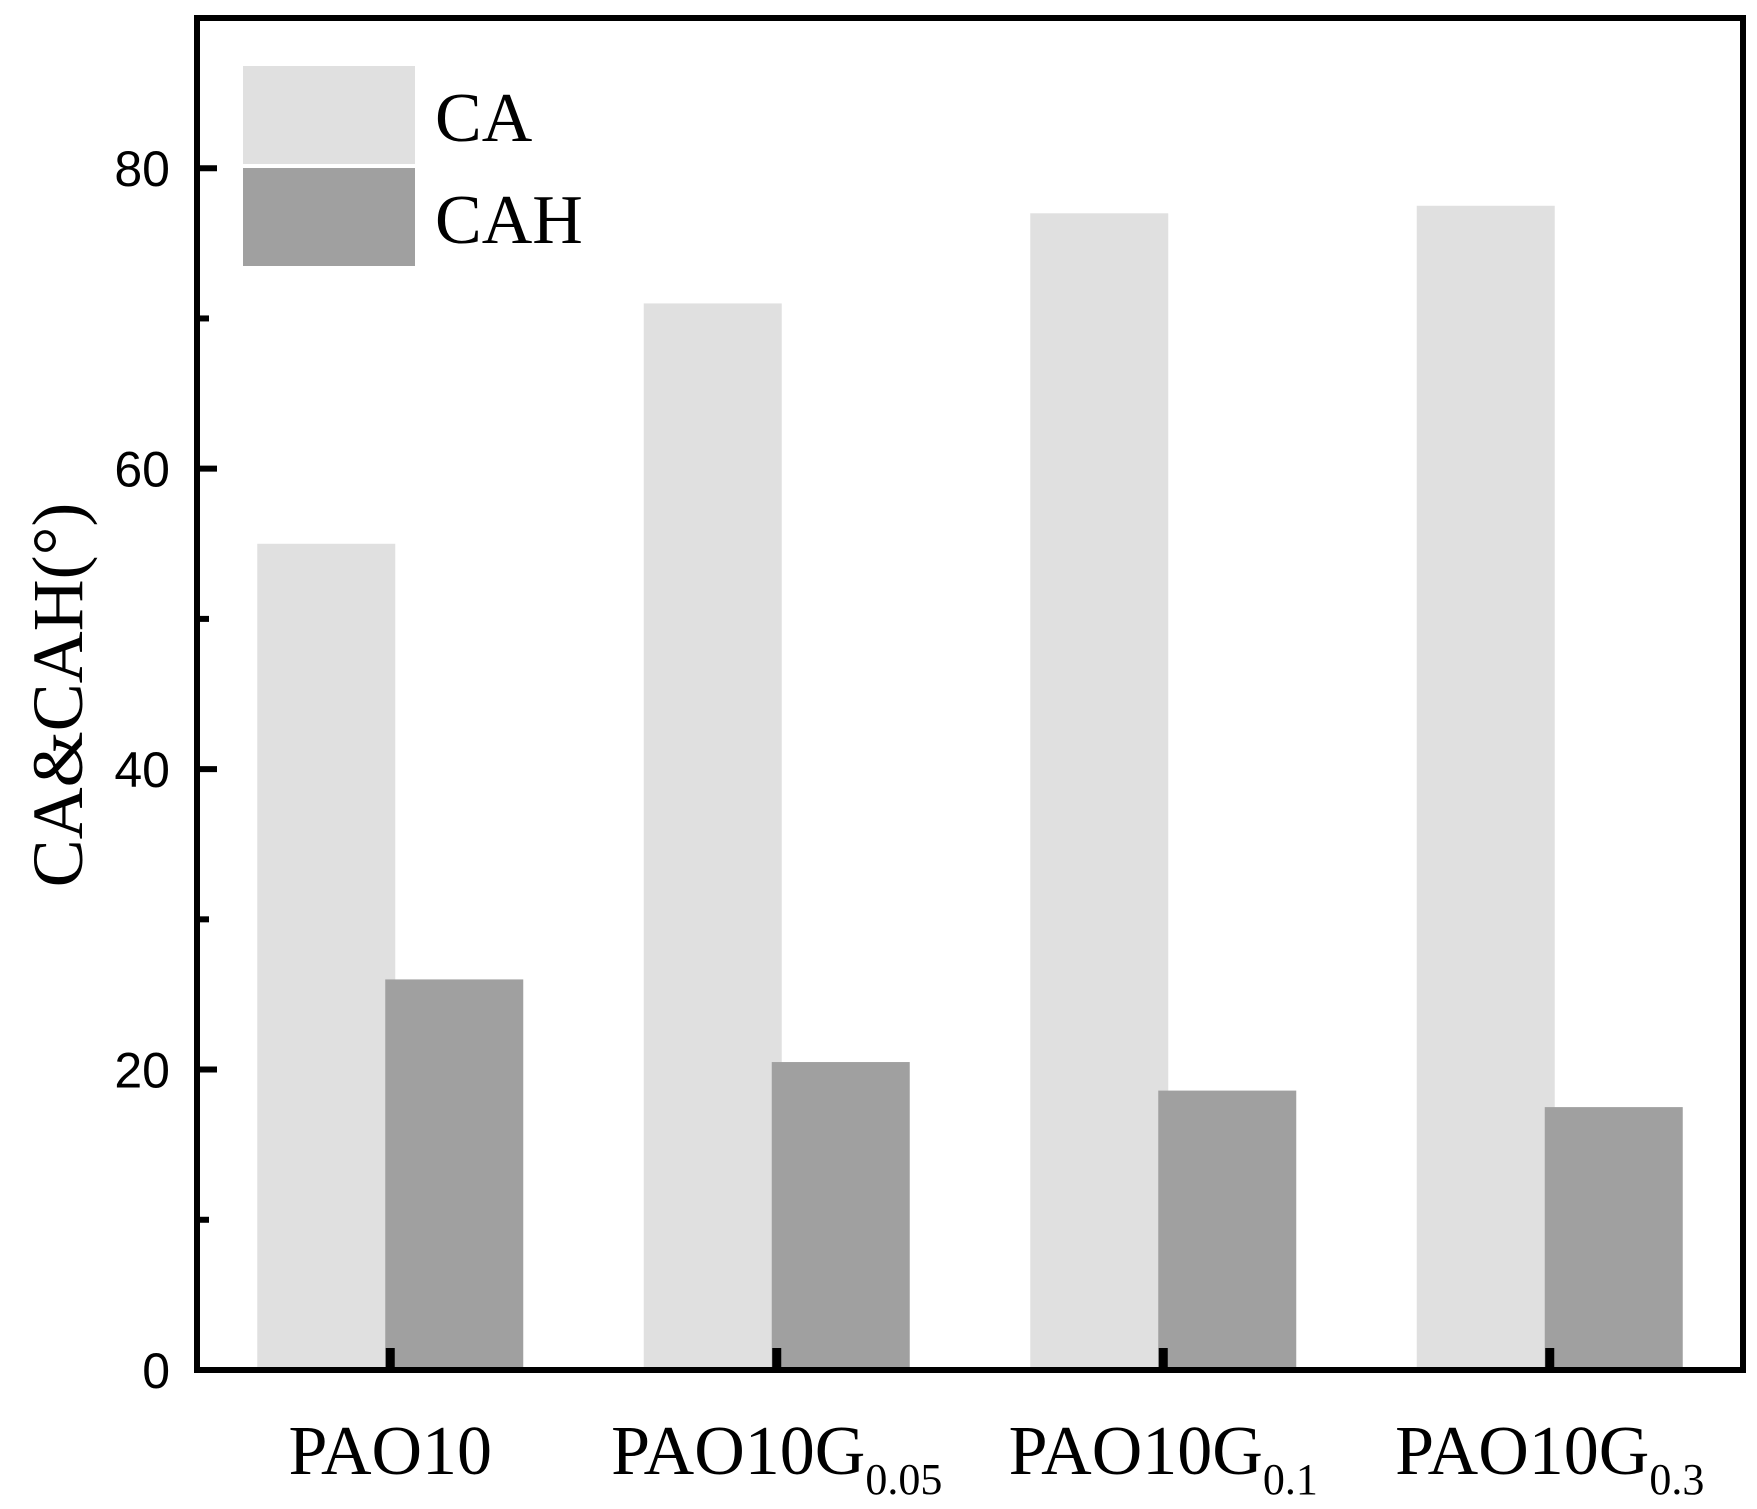 The height and width of the screenshot is (1509, 1757). Describe the element at coordinates (142, 470) in the screenshot. I see `y-tick-label-60: 60` at that location.